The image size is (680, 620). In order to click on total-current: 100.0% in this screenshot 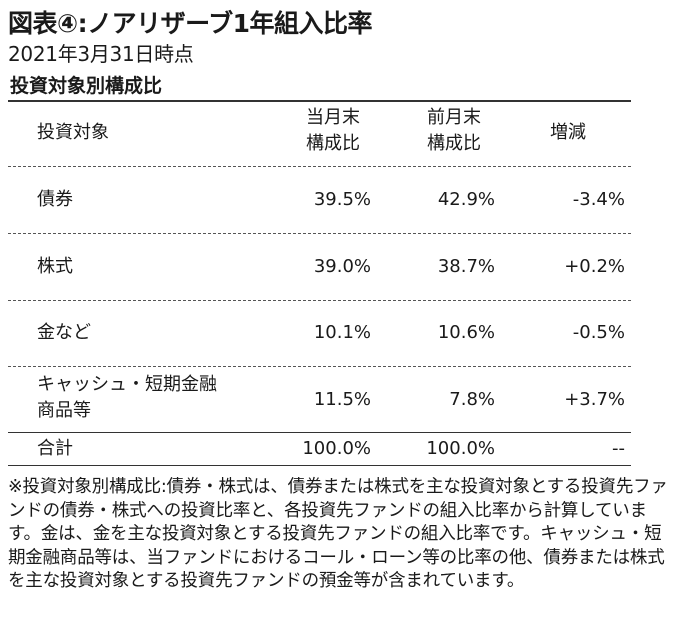, I will do `click(336, 448)`.